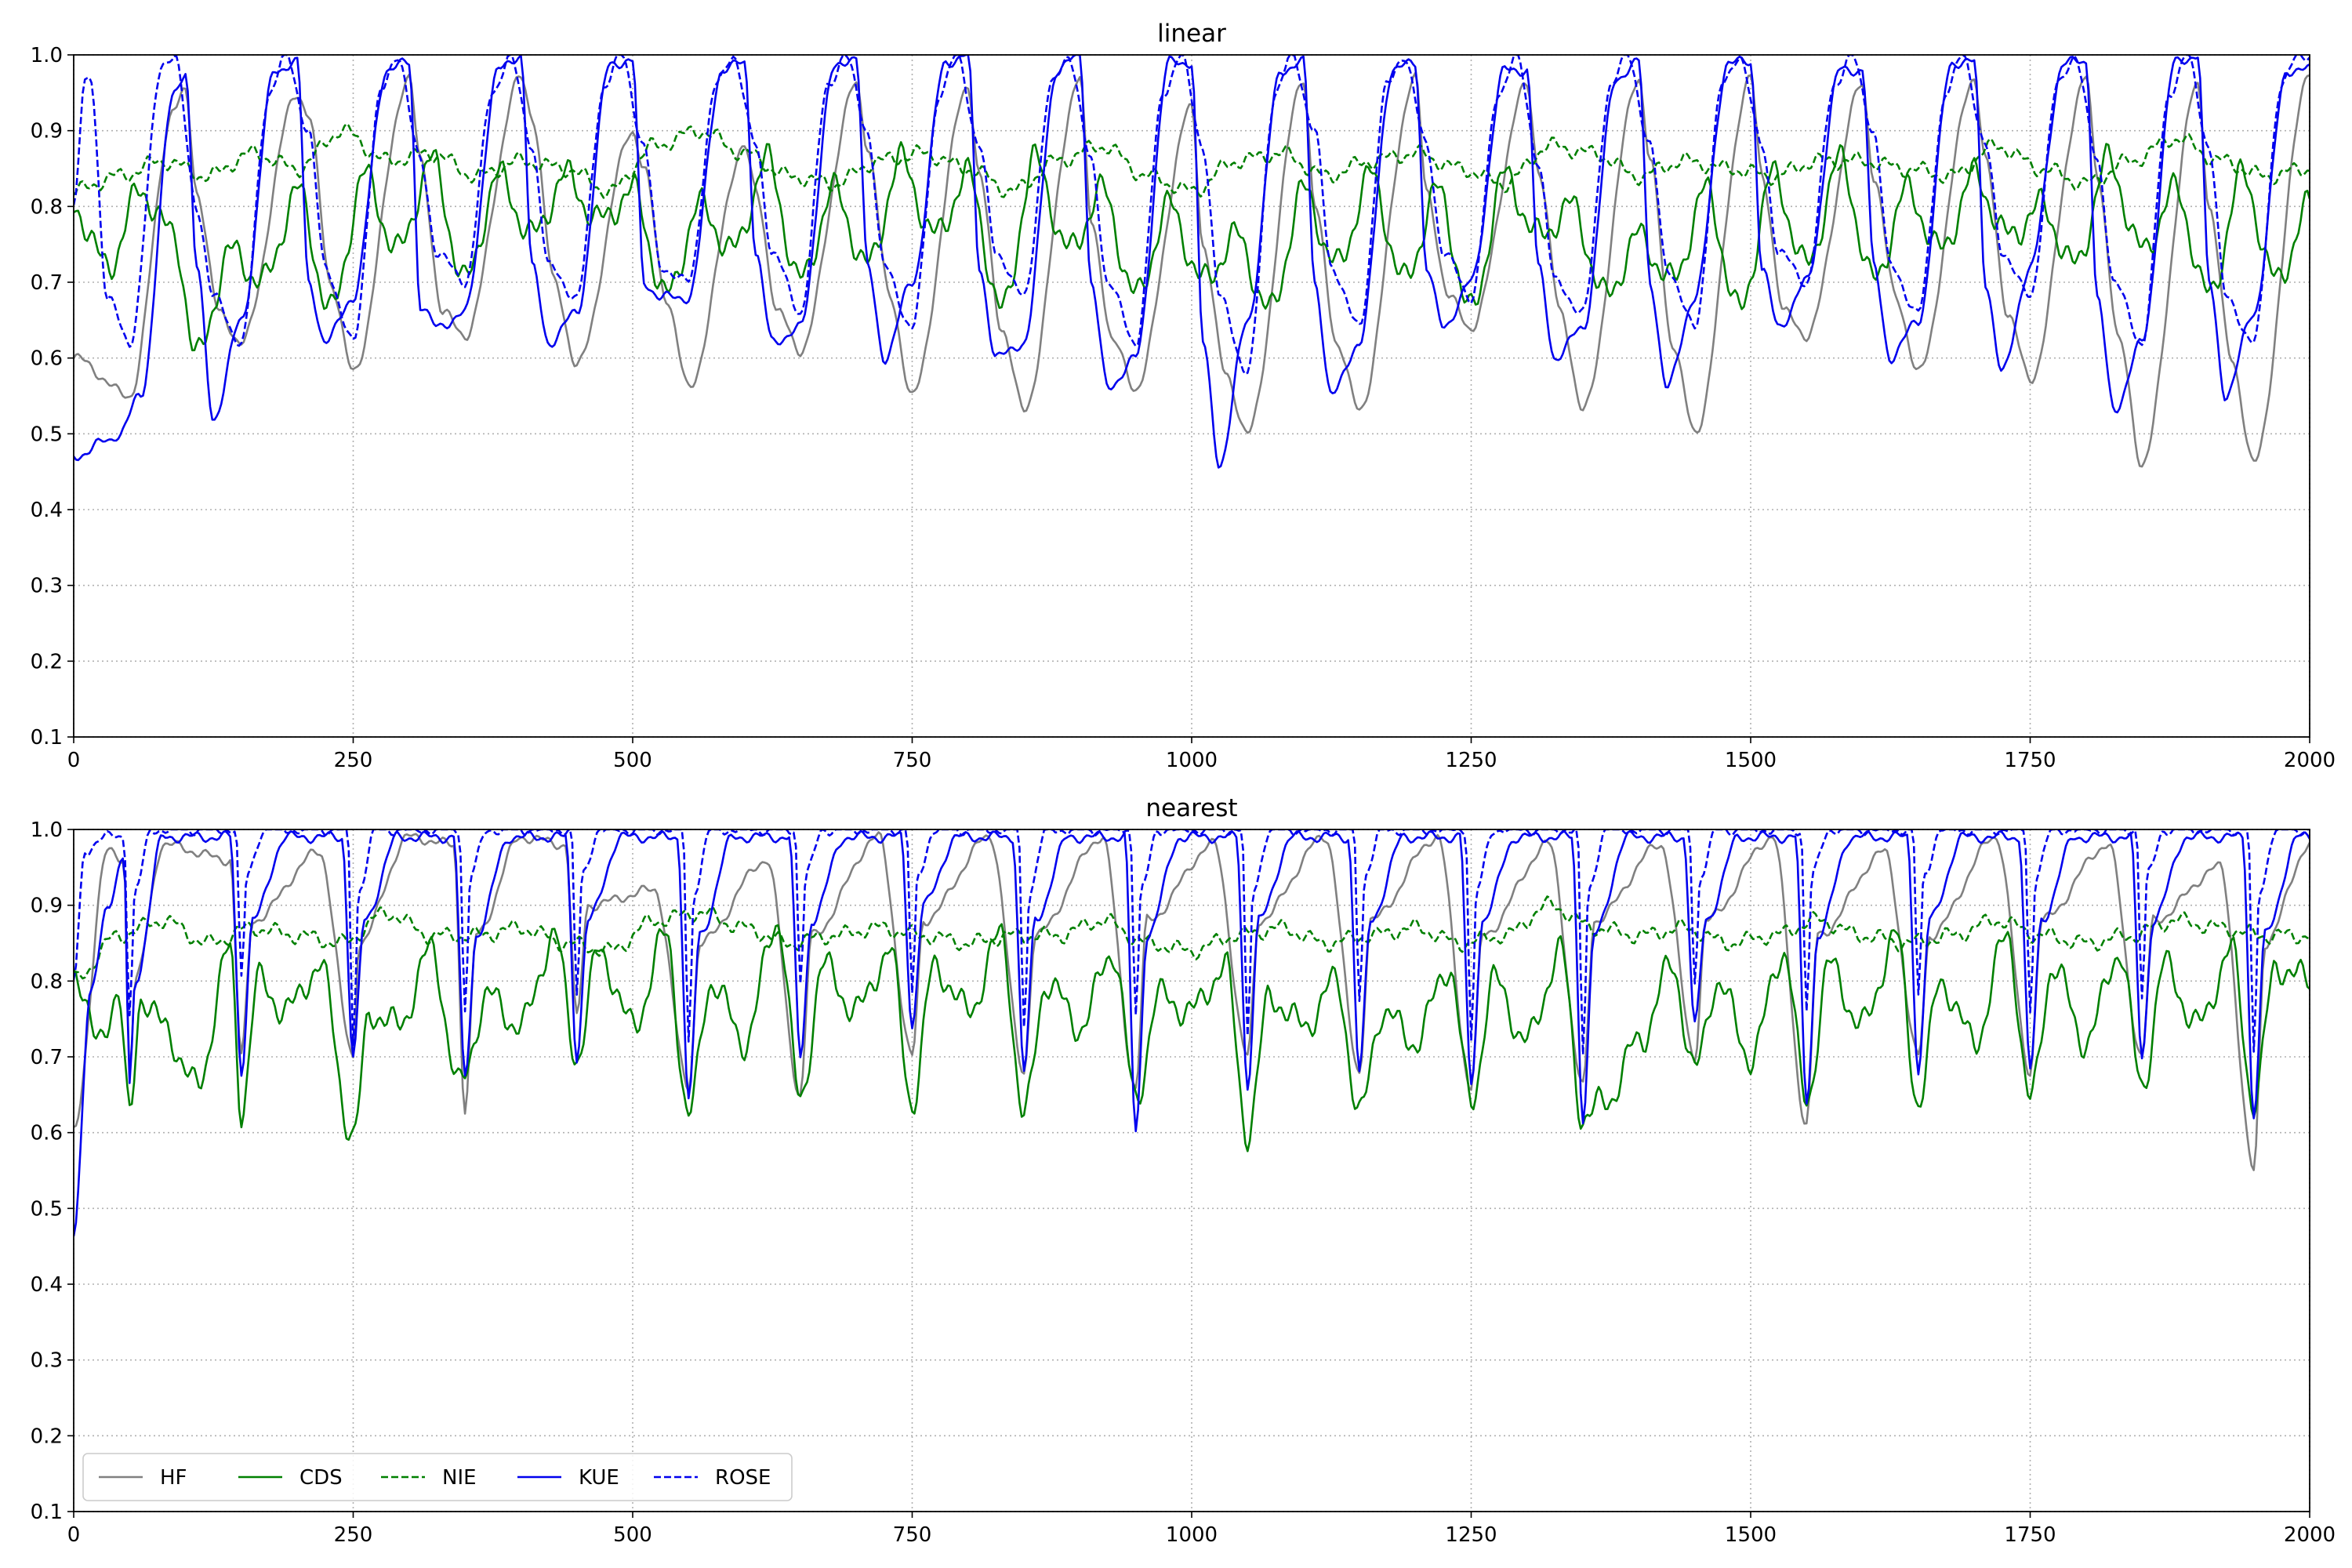 The width and height of the screenshot is (2352, 1568). What do you see at coordinates (173, 1478) in the screenshot?
I see `legend-label-hf: HF` at bounding box center [173, 1478].